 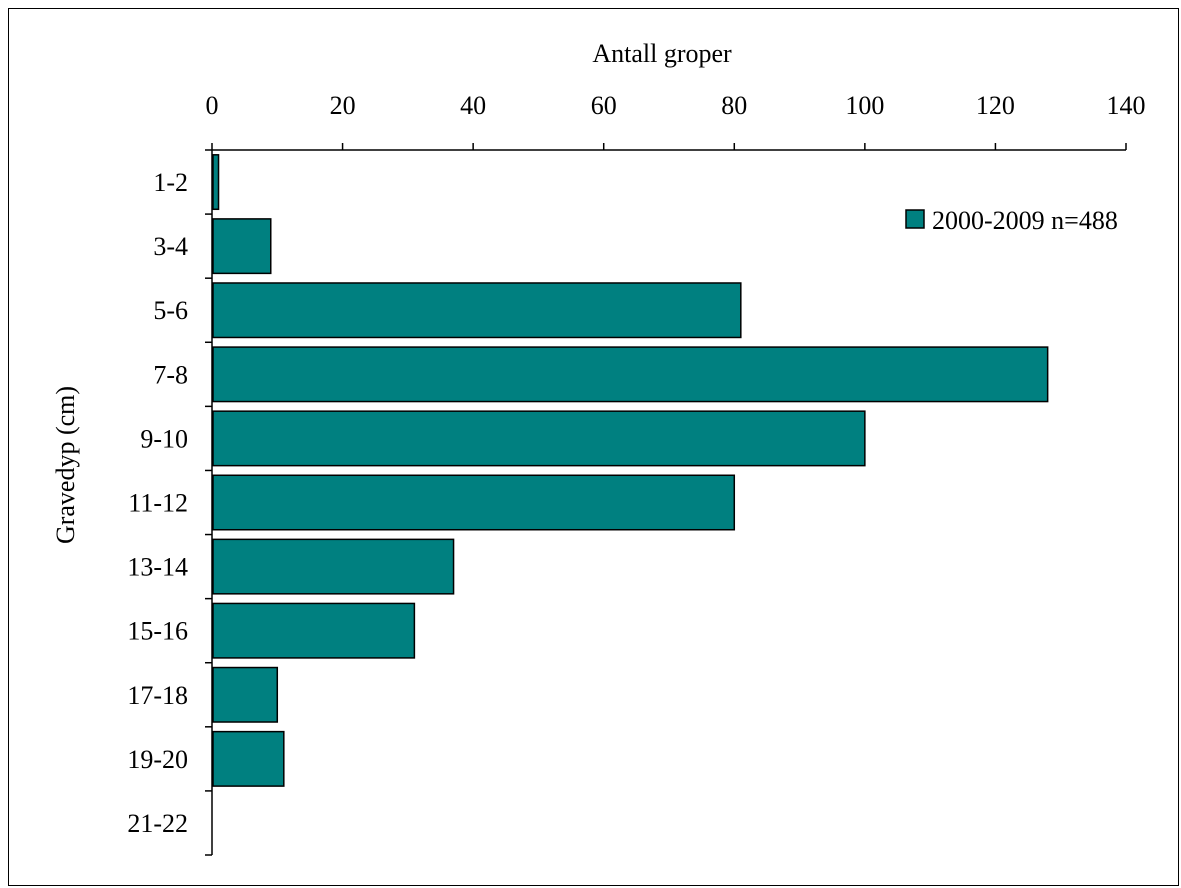 What do you see at coordinates (864, 105) in the screenshot?
I see `x-tick-label: 100` at bounding box center [864, 105].